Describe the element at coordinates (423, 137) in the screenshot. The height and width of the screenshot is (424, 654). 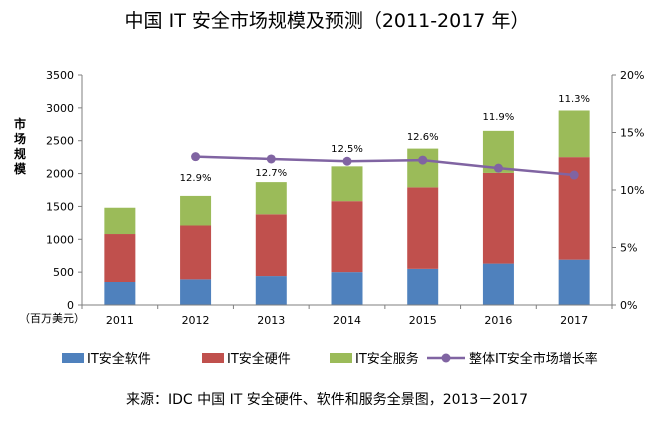
I see `growth-rate-label: 12.6%` at that location.